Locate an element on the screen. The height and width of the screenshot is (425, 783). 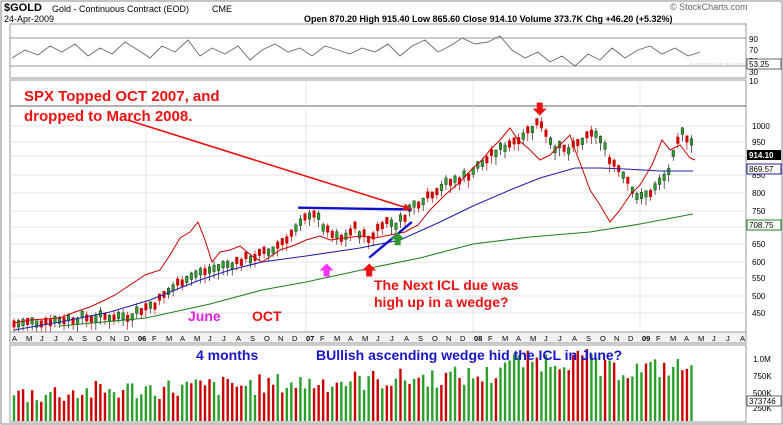
price-tick: 800 is located at coordinates (759, 193).